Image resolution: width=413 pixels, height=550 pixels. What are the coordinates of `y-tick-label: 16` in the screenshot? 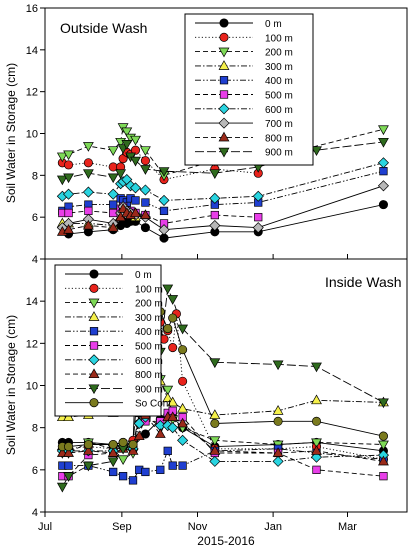 It's located at (32, 9).